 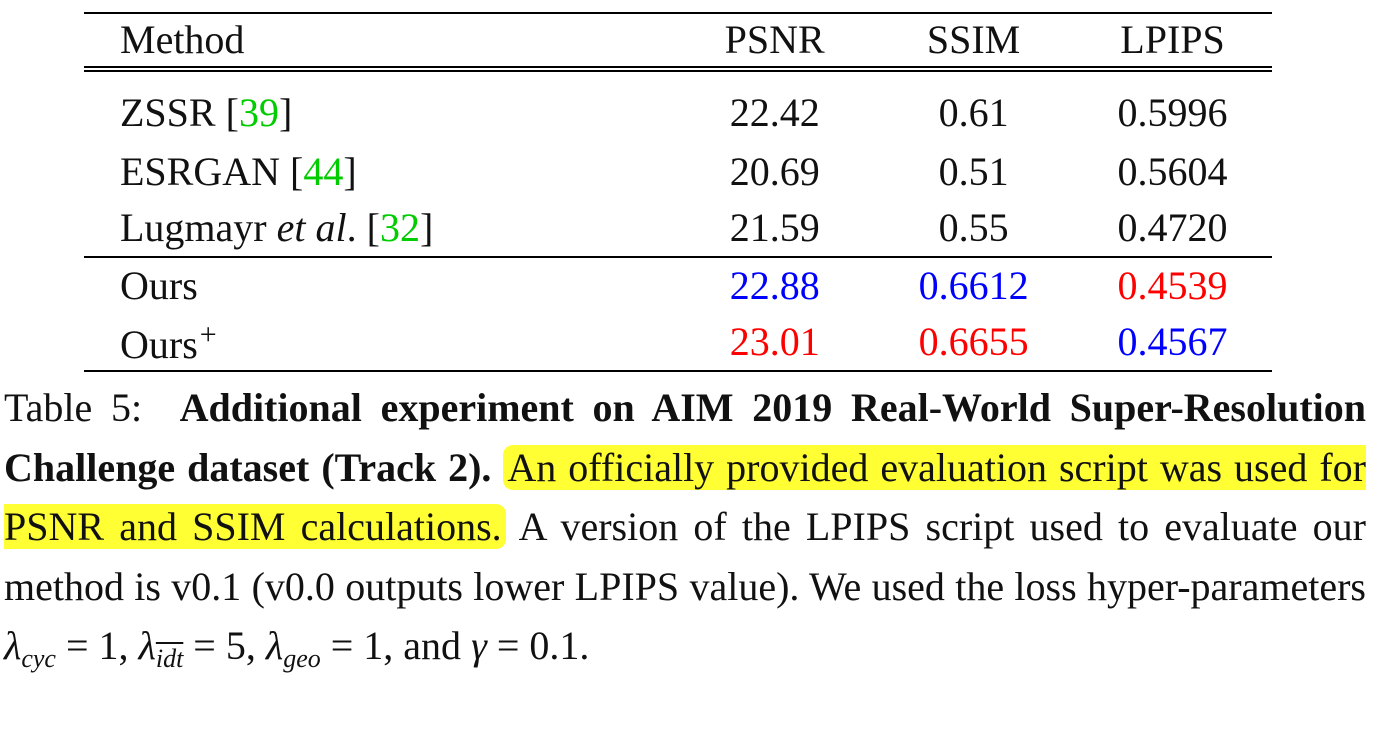 I want to click on cyc-value: = 1,, so click(x=92, y=645).